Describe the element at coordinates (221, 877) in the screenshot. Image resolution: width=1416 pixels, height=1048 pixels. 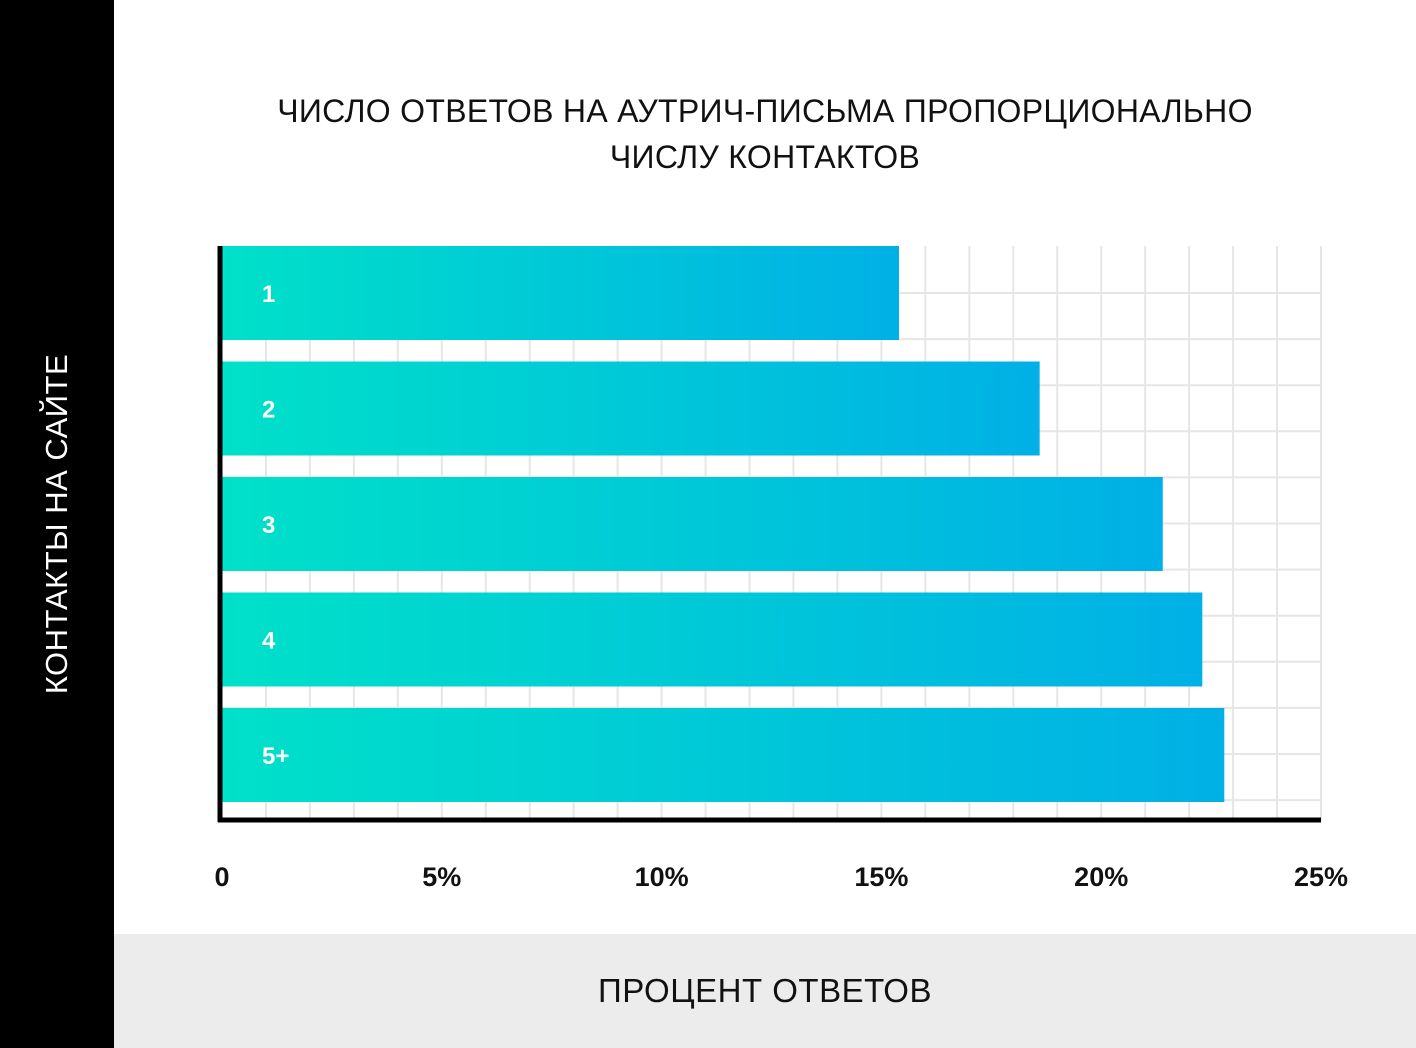
I see `x-tick-label: 0` at that location.